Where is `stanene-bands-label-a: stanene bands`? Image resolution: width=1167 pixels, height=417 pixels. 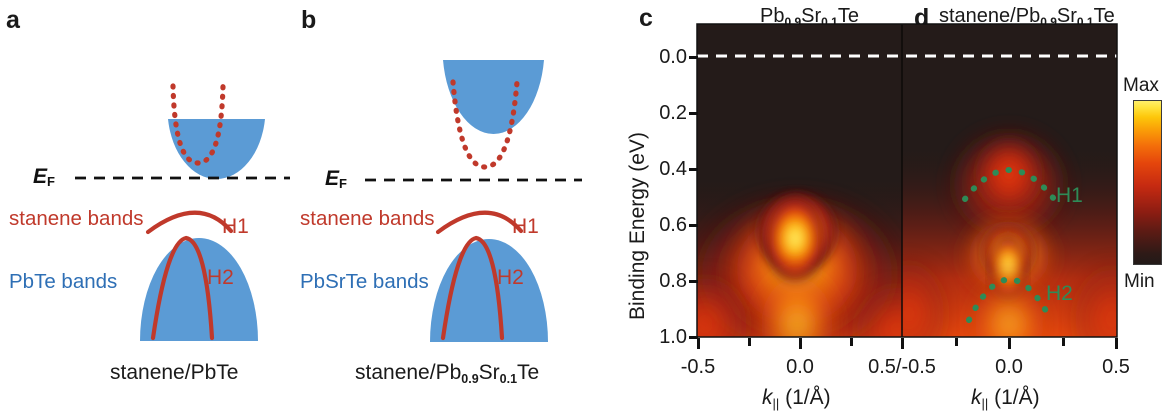
stanene-bands-label-a: stanene bands is located at coordinates (76, 218).